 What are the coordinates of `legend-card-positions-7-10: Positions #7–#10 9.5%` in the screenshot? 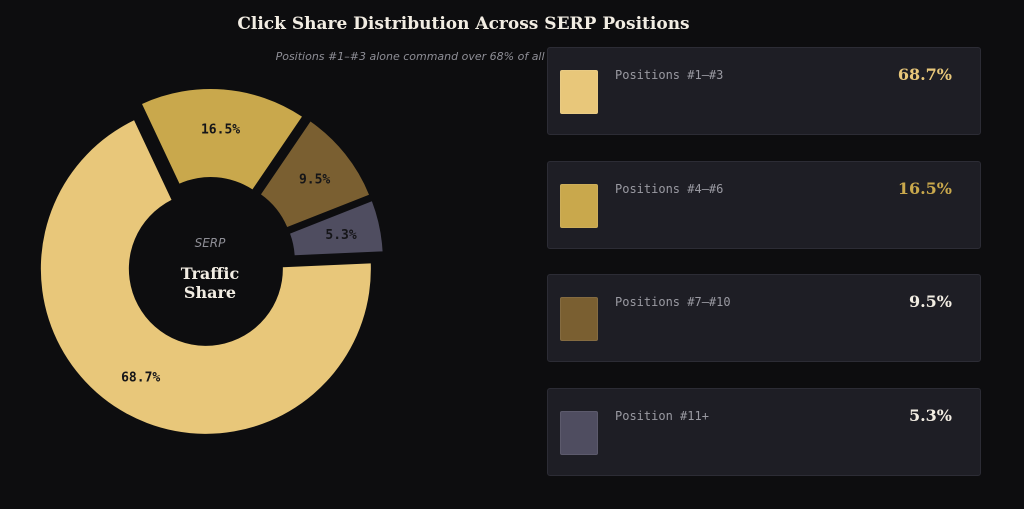 It's located at (764, 318).